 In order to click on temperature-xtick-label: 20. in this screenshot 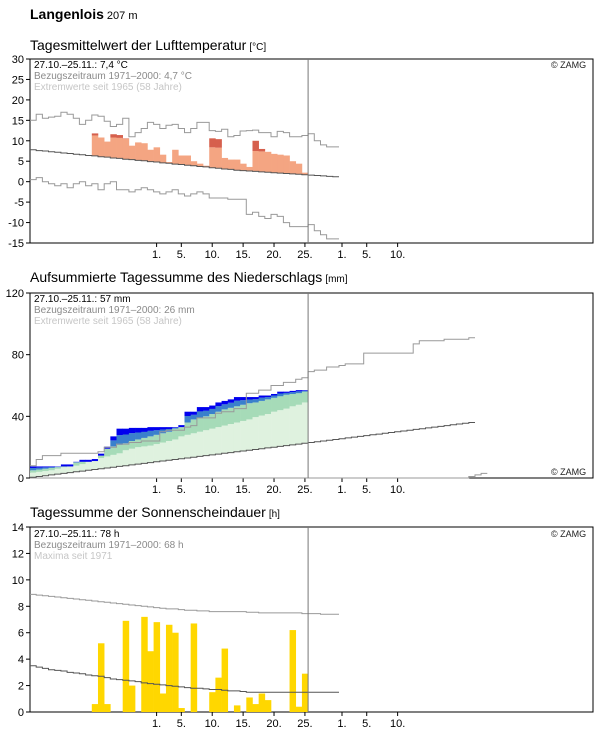, I will do `click(273, 255)`.